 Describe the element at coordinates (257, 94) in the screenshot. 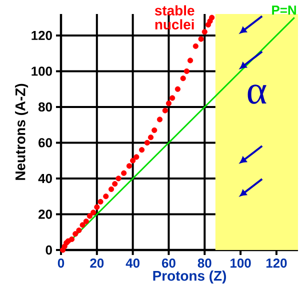

I see `band-label: α` at that location.